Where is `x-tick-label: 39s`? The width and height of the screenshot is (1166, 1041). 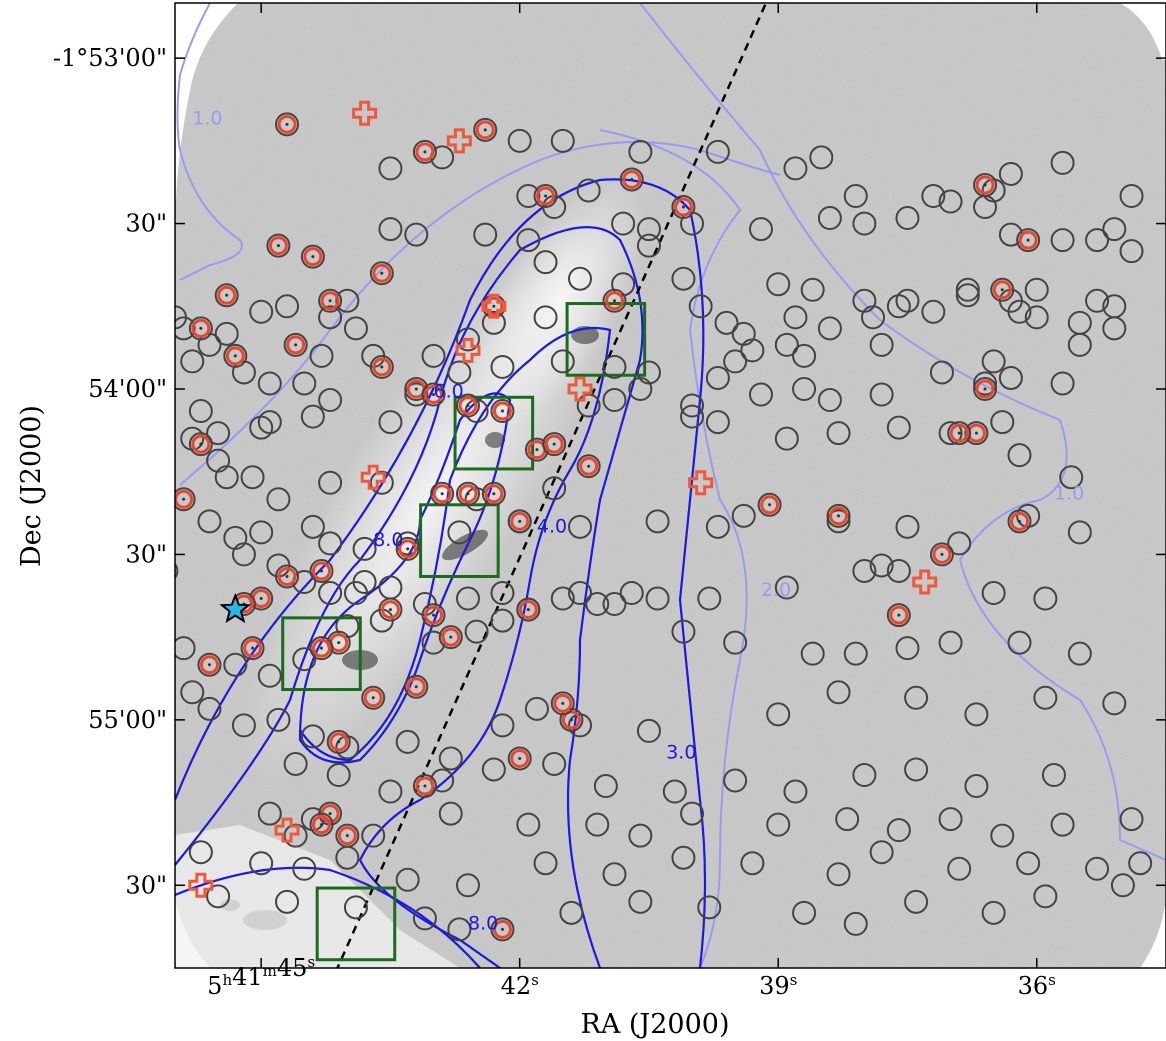
x-tick-label: 39s is located at coordinates (778, 985).